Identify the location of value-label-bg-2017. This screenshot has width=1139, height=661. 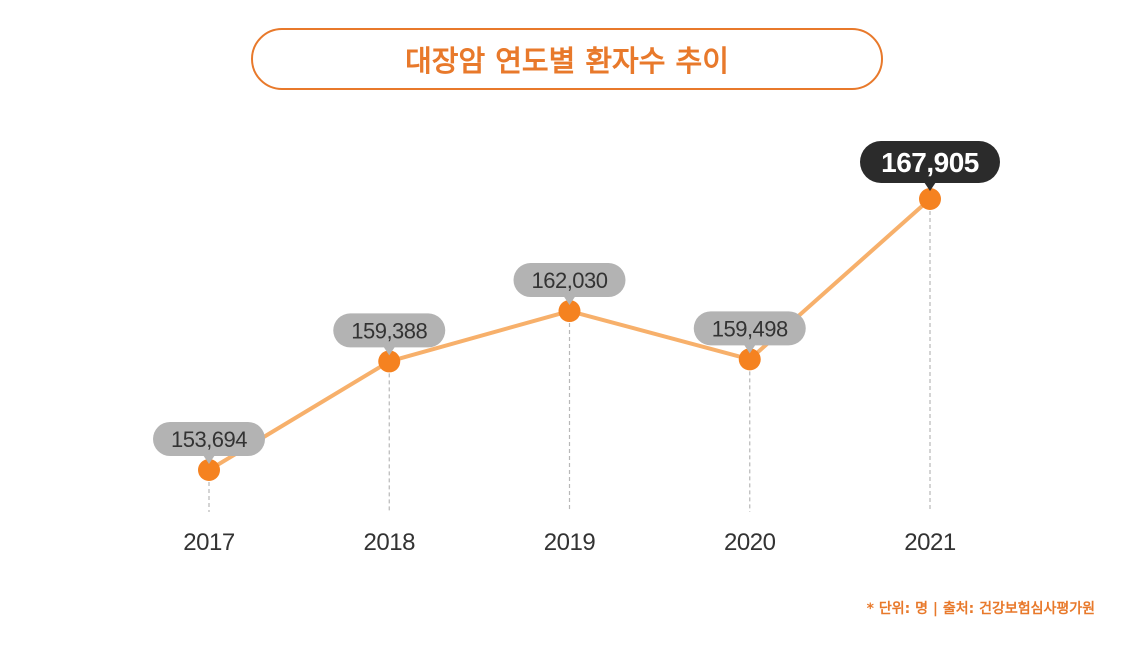
(209, 439).